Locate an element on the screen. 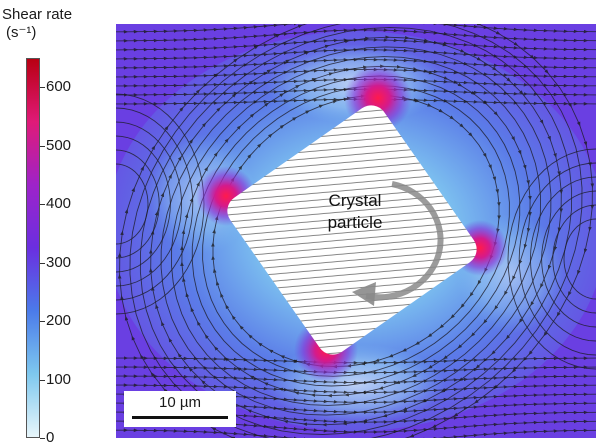  colorbar-tick-label: 100 is located at coordinates (59, 379).